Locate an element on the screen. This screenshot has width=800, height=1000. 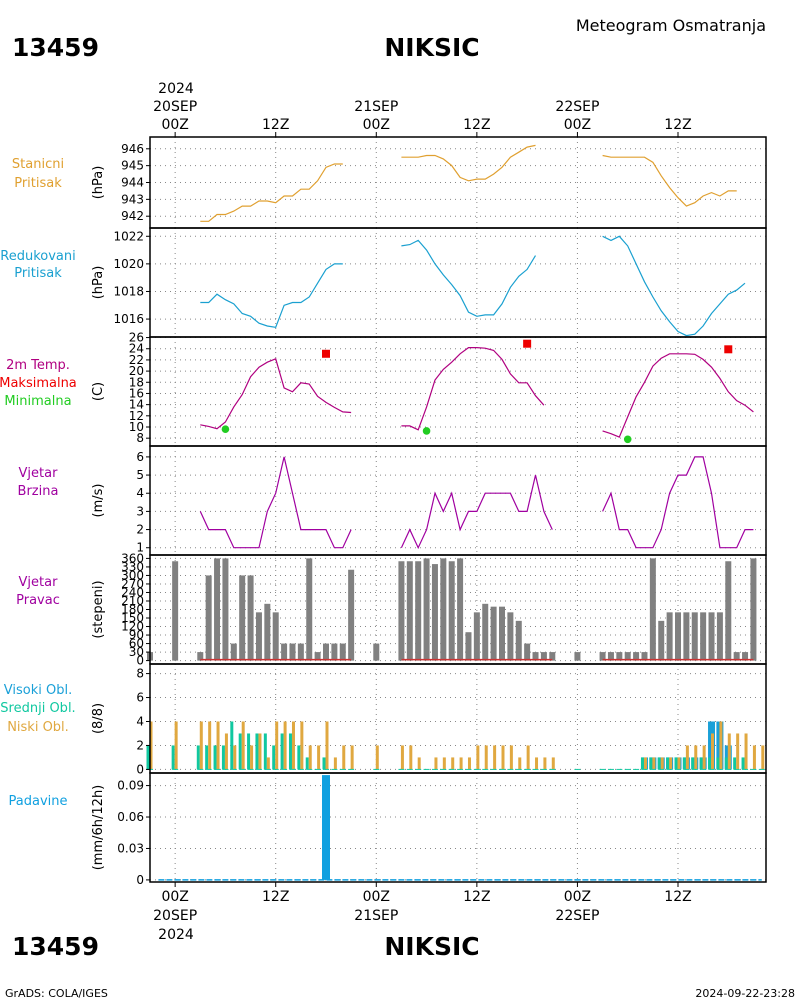
y-tick-label: 946 is located at coordinates (132, 149).